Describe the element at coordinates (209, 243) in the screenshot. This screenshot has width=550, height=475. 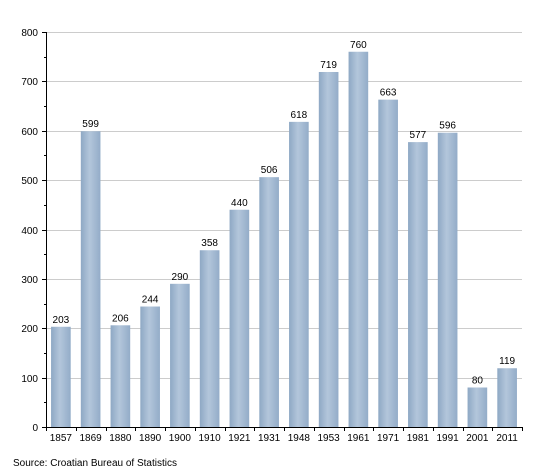
I see `bar-value-label: 358` at that location.